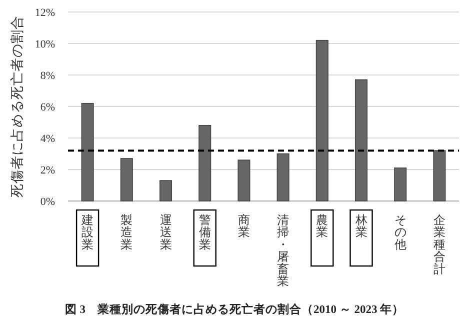 Image resolution: width=469 pixels, height=321 pixels. What do you see at coordinates (439, 244) in the screenshot?
I see `x-tick-label: 企業種合計` at bounding box center [439, 244].